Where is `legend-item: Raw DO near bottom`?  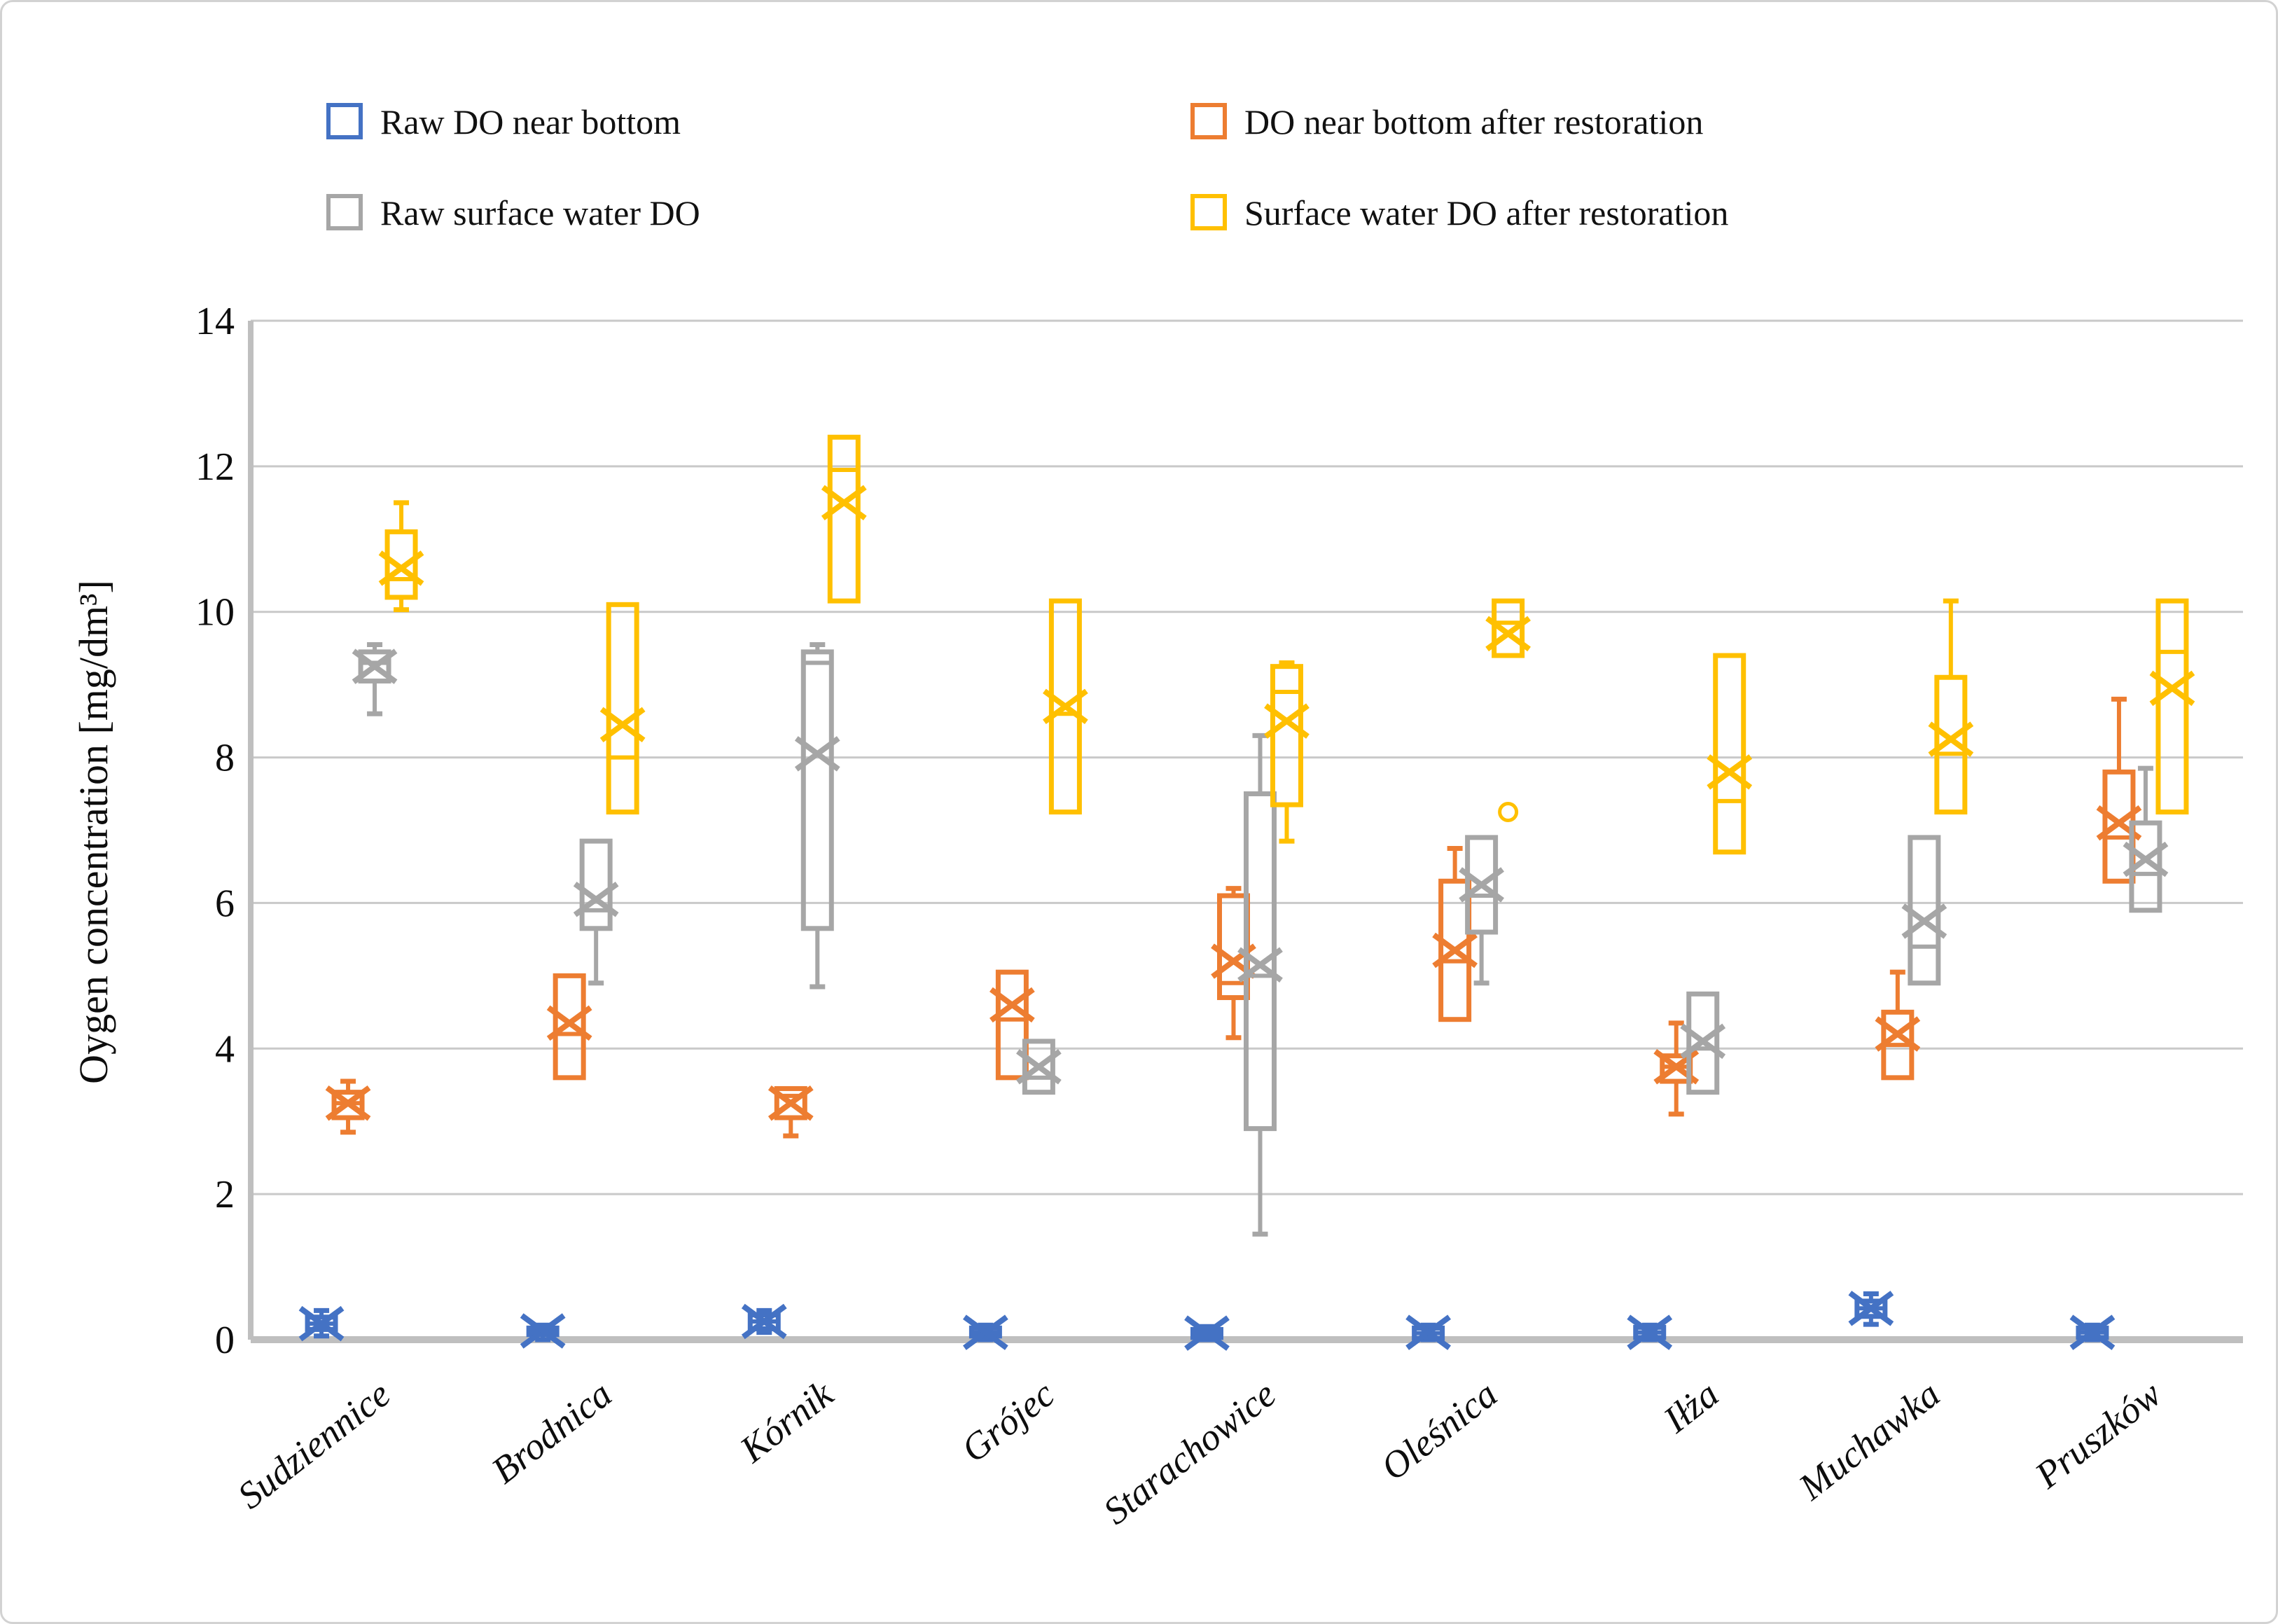
legend-item: Raw DO near bottom is located at coordinates (503, 121).